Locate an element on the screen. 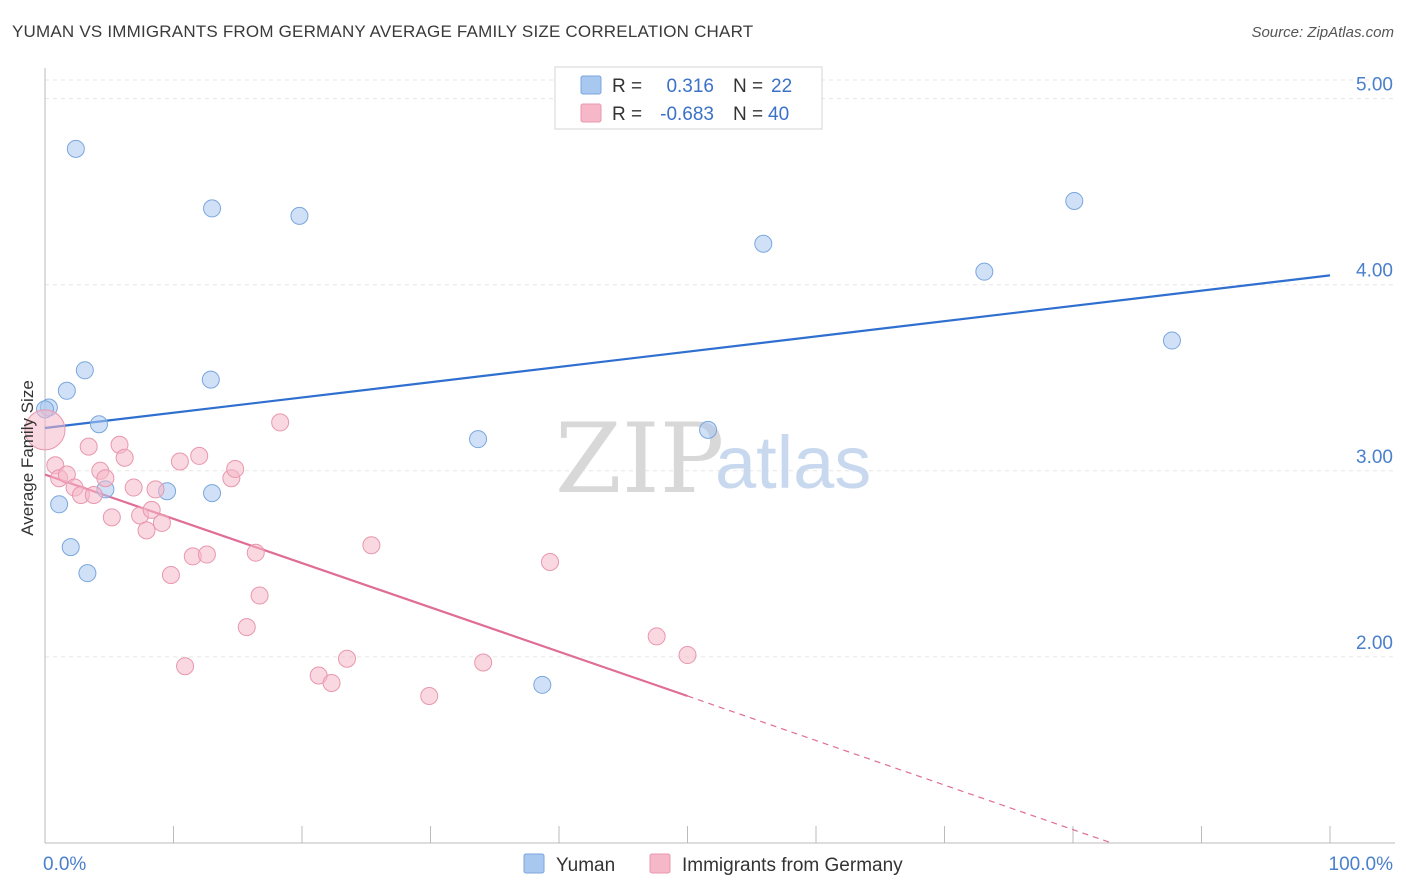  germany-r-value: -0.683 is located at coordinates (687, 114).